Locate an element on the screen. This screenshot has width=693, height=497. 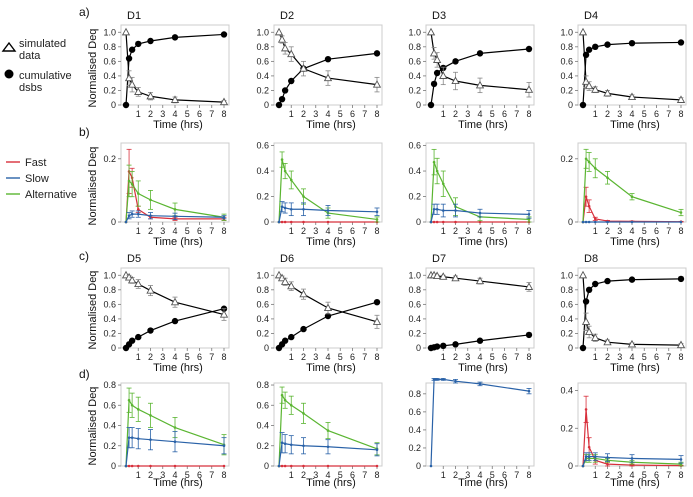
series-line is located at coordinates (632, 209).